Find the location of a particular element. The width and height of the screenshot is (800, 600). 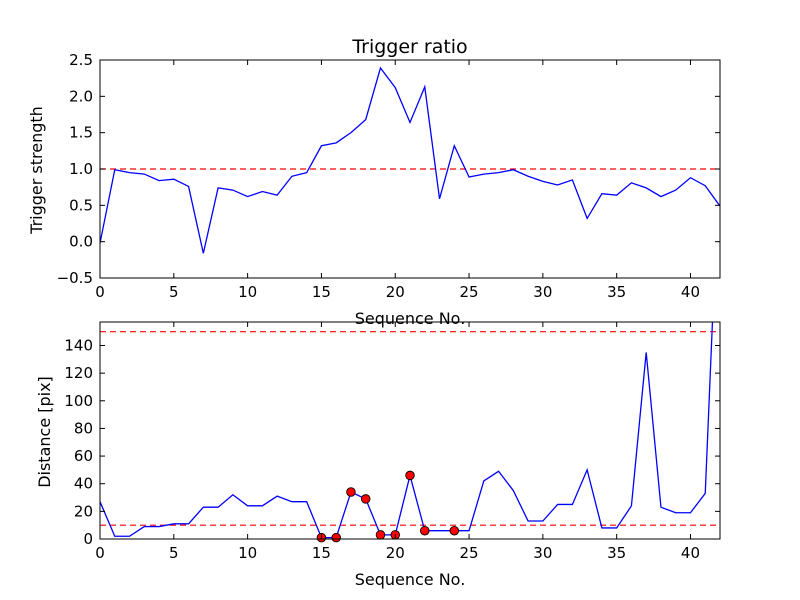

y-tick-label: 40 is located at coordinates (83, 484).